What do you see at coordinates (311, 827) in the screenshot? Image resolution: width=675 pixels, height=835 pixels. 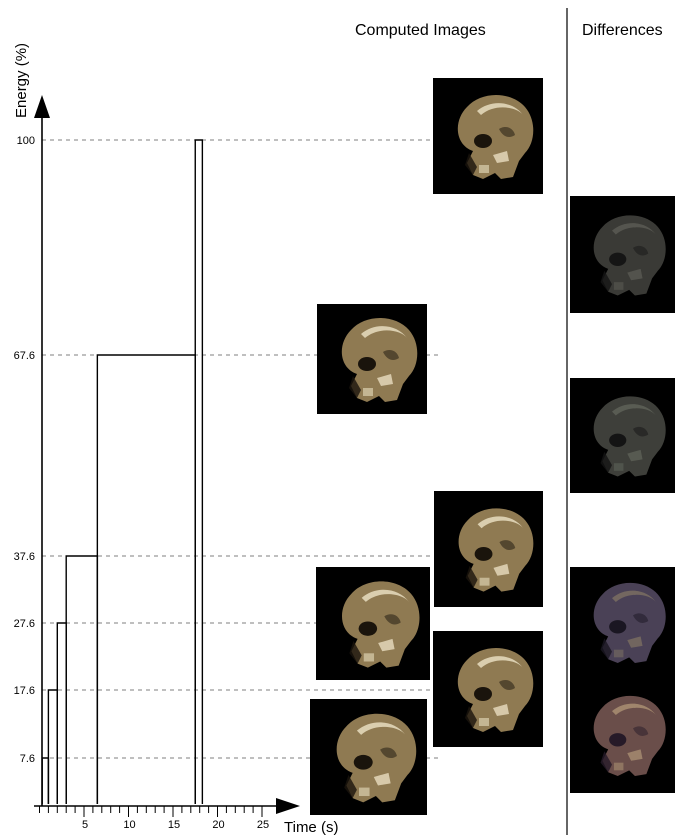 I see `x-axis-label: Time (s)` at bounding box center [311, 827].